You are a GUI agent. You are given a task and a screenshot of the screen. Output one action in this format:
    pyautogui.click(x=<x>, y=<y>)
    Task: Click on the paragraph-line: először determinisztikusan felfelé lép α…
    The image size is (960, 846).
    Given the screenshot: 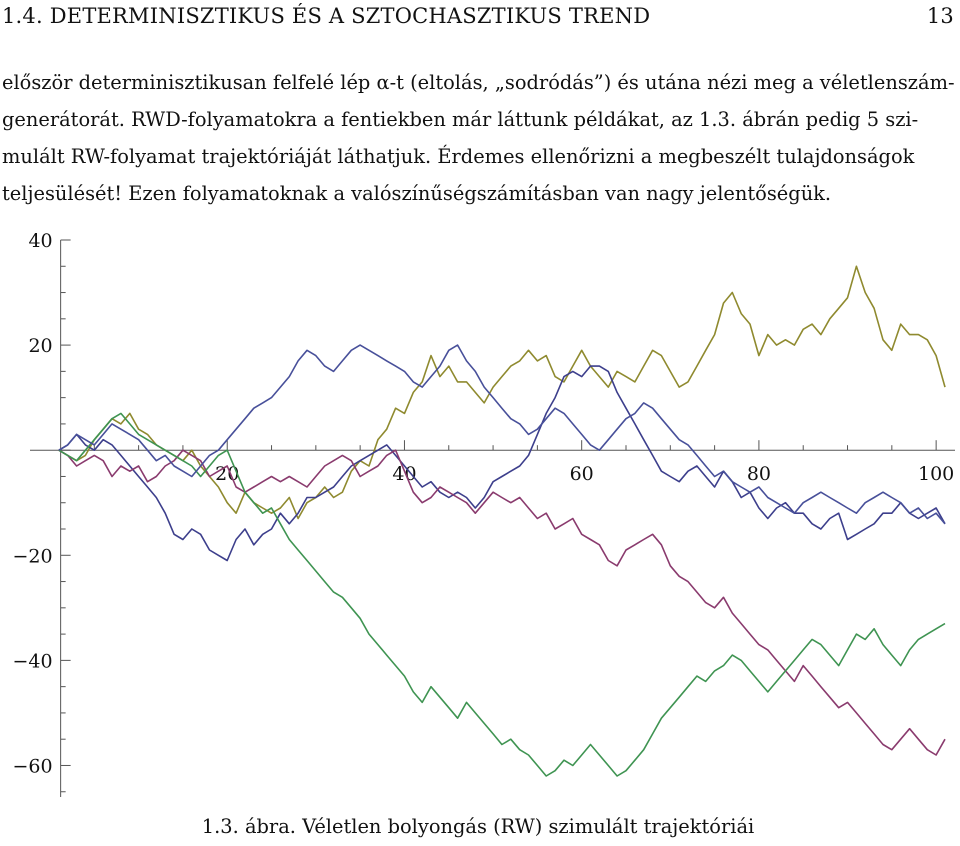 What is the action you would take?
    pyautogui.click(x=478, y=82)
    